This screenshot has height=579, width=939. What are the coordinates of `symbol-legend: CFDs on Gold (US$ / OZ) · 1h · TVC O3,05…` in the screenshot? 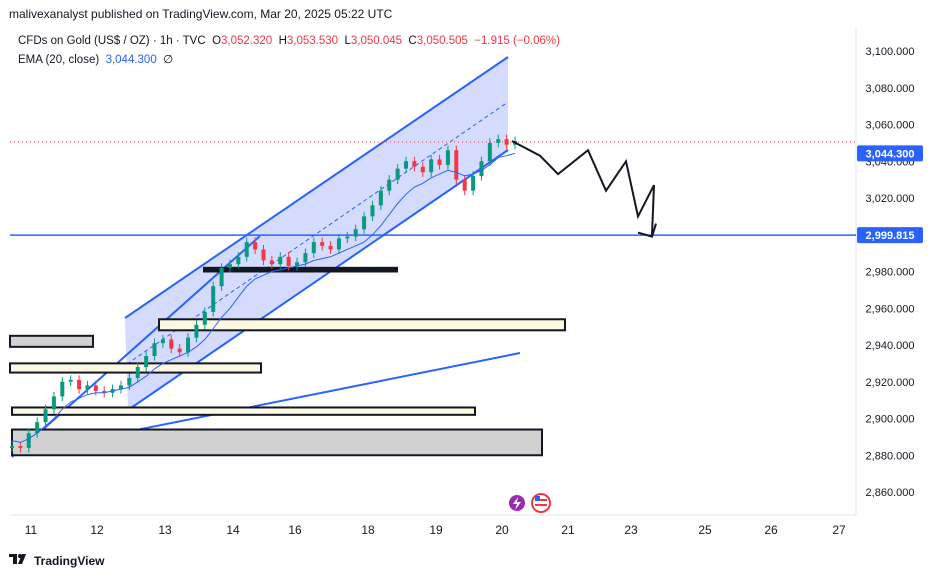 It's located at (289, 41).